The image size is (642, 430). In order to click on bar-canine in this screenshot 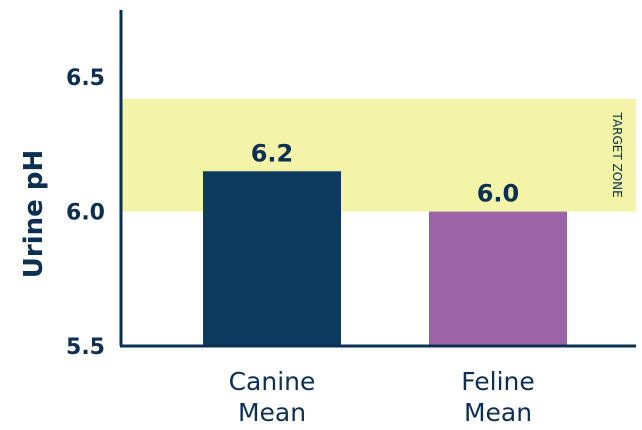, I will do `click(272, 258)`.